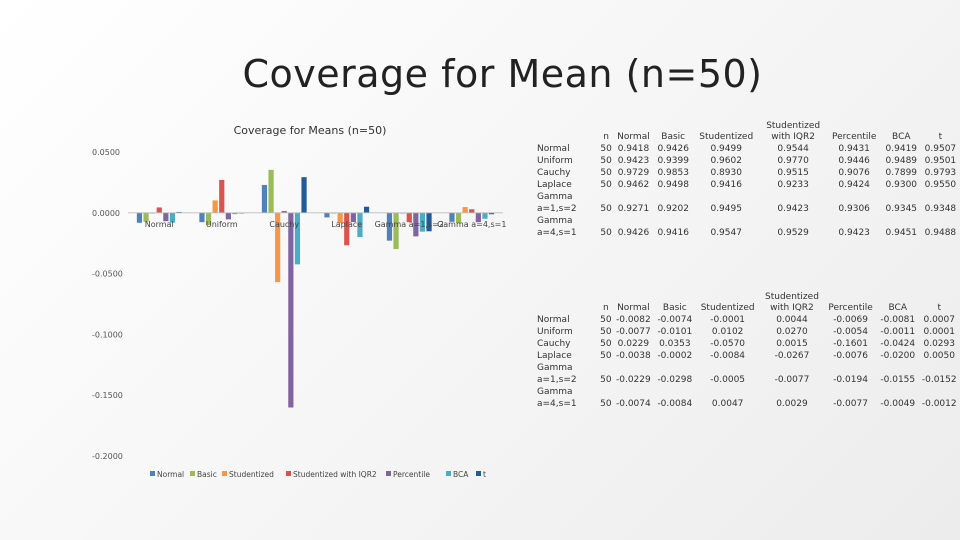 This screenshot has height=540, width=960. I want to click on table-cell: 0.9770, so click(793, 161).